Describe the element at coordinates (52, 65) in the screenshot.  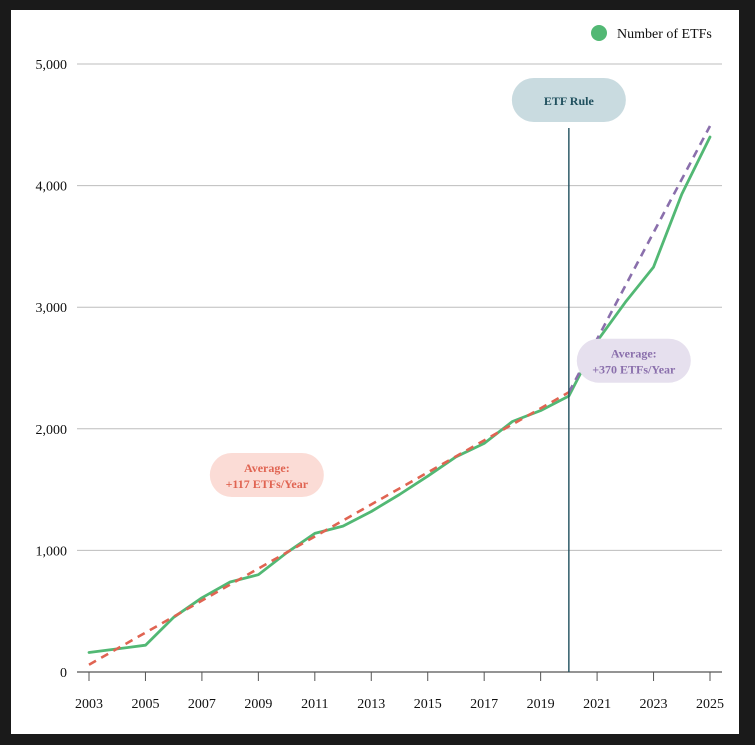
I see `y-tick-label: 5,000` at that location.